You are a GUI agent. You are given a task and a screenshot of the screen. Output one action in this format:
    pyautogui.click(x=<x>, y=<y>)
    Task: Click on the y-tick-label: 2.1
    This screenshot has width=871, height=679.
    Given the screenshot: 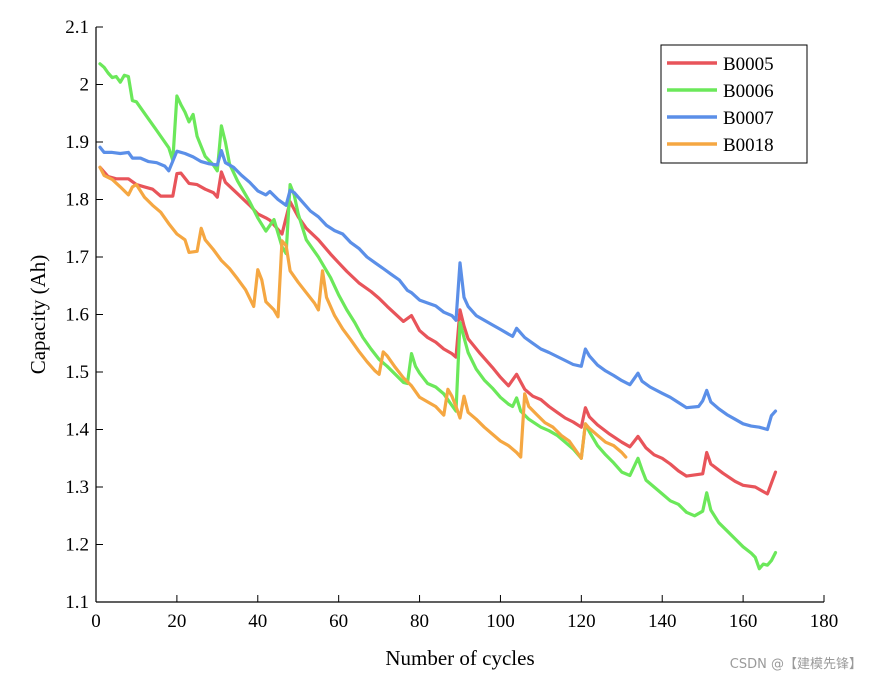 What is the action you would take?
    pyautogui.click(x=77, y=27)
    